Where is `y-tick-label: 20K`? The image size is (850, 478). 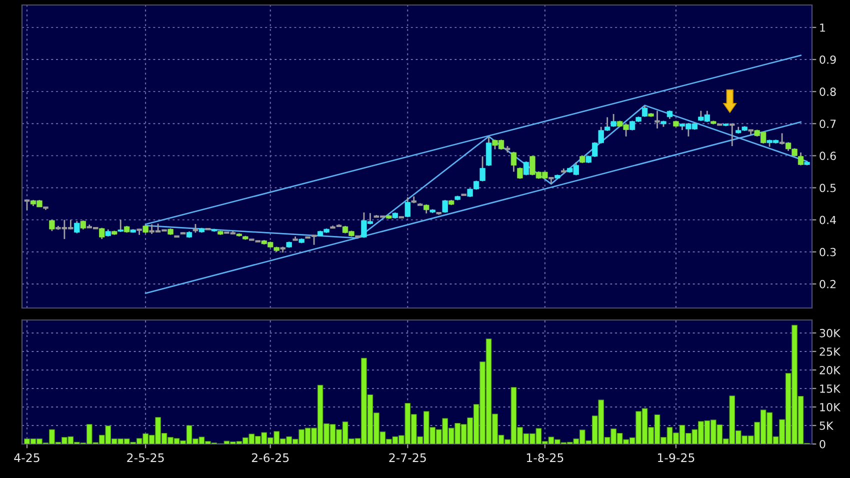 y-tick-label: 20K is located at coordinates (830, 370).